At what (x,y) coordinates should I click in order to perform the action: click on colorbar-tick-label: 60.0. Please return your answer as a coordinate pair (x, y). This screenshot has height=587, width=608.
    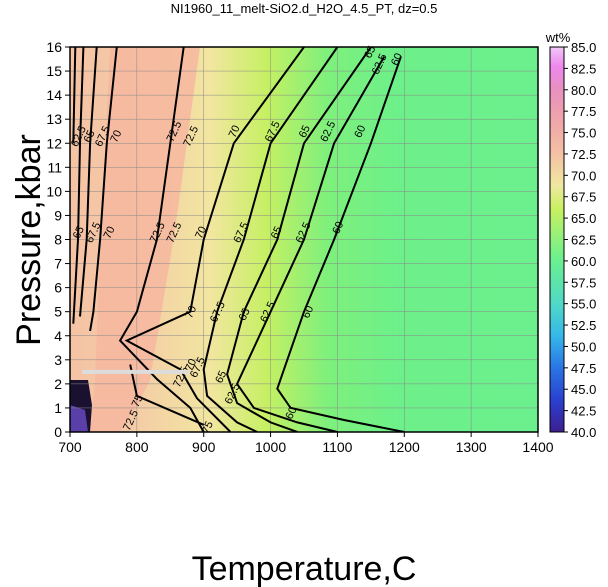
    Looking at the image, I should click on (583, 261).